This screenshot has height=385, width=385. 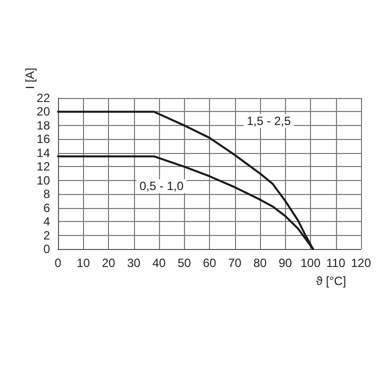 What do you see at coordinates (46, 221) in the screenshot?
I see `y-tick-label: 4` at bounding box center [46, 221].